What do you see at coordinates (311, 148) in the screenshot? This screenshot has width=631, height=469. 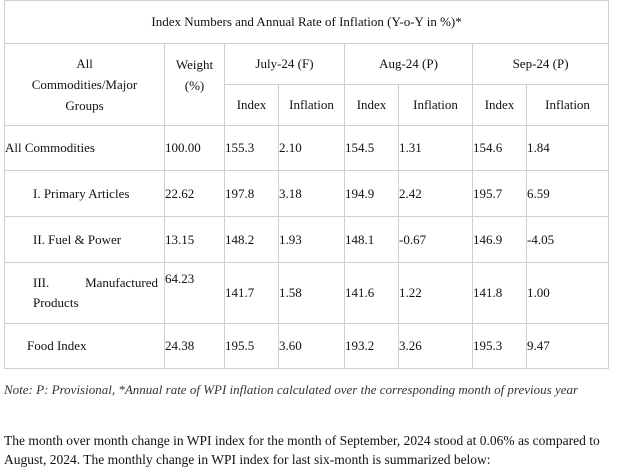 I see `inflation-cell: 2.10` at bounding box center [311, 148].